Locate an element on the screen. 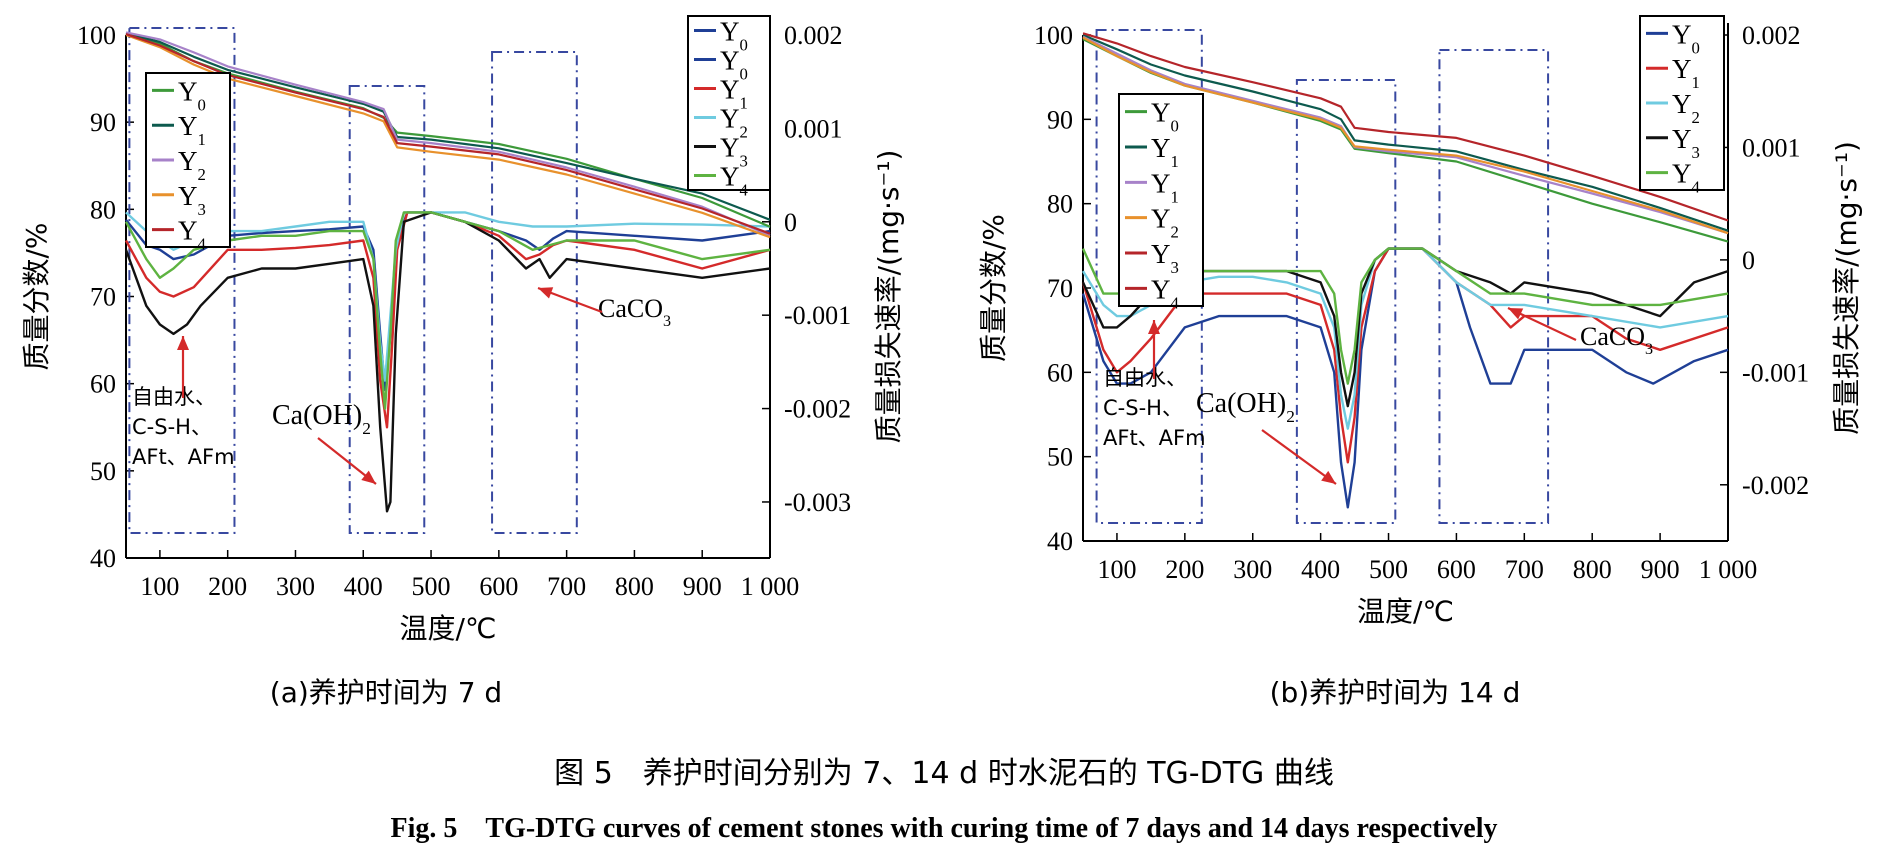 Image resolution: width=1888 pixels, height=856 pixels. figure-caption-zh: 图 5 养护时间分别为 7、14 d 时水泥石的 TG-DTG 曲线 is located at coordinates (944, 773).